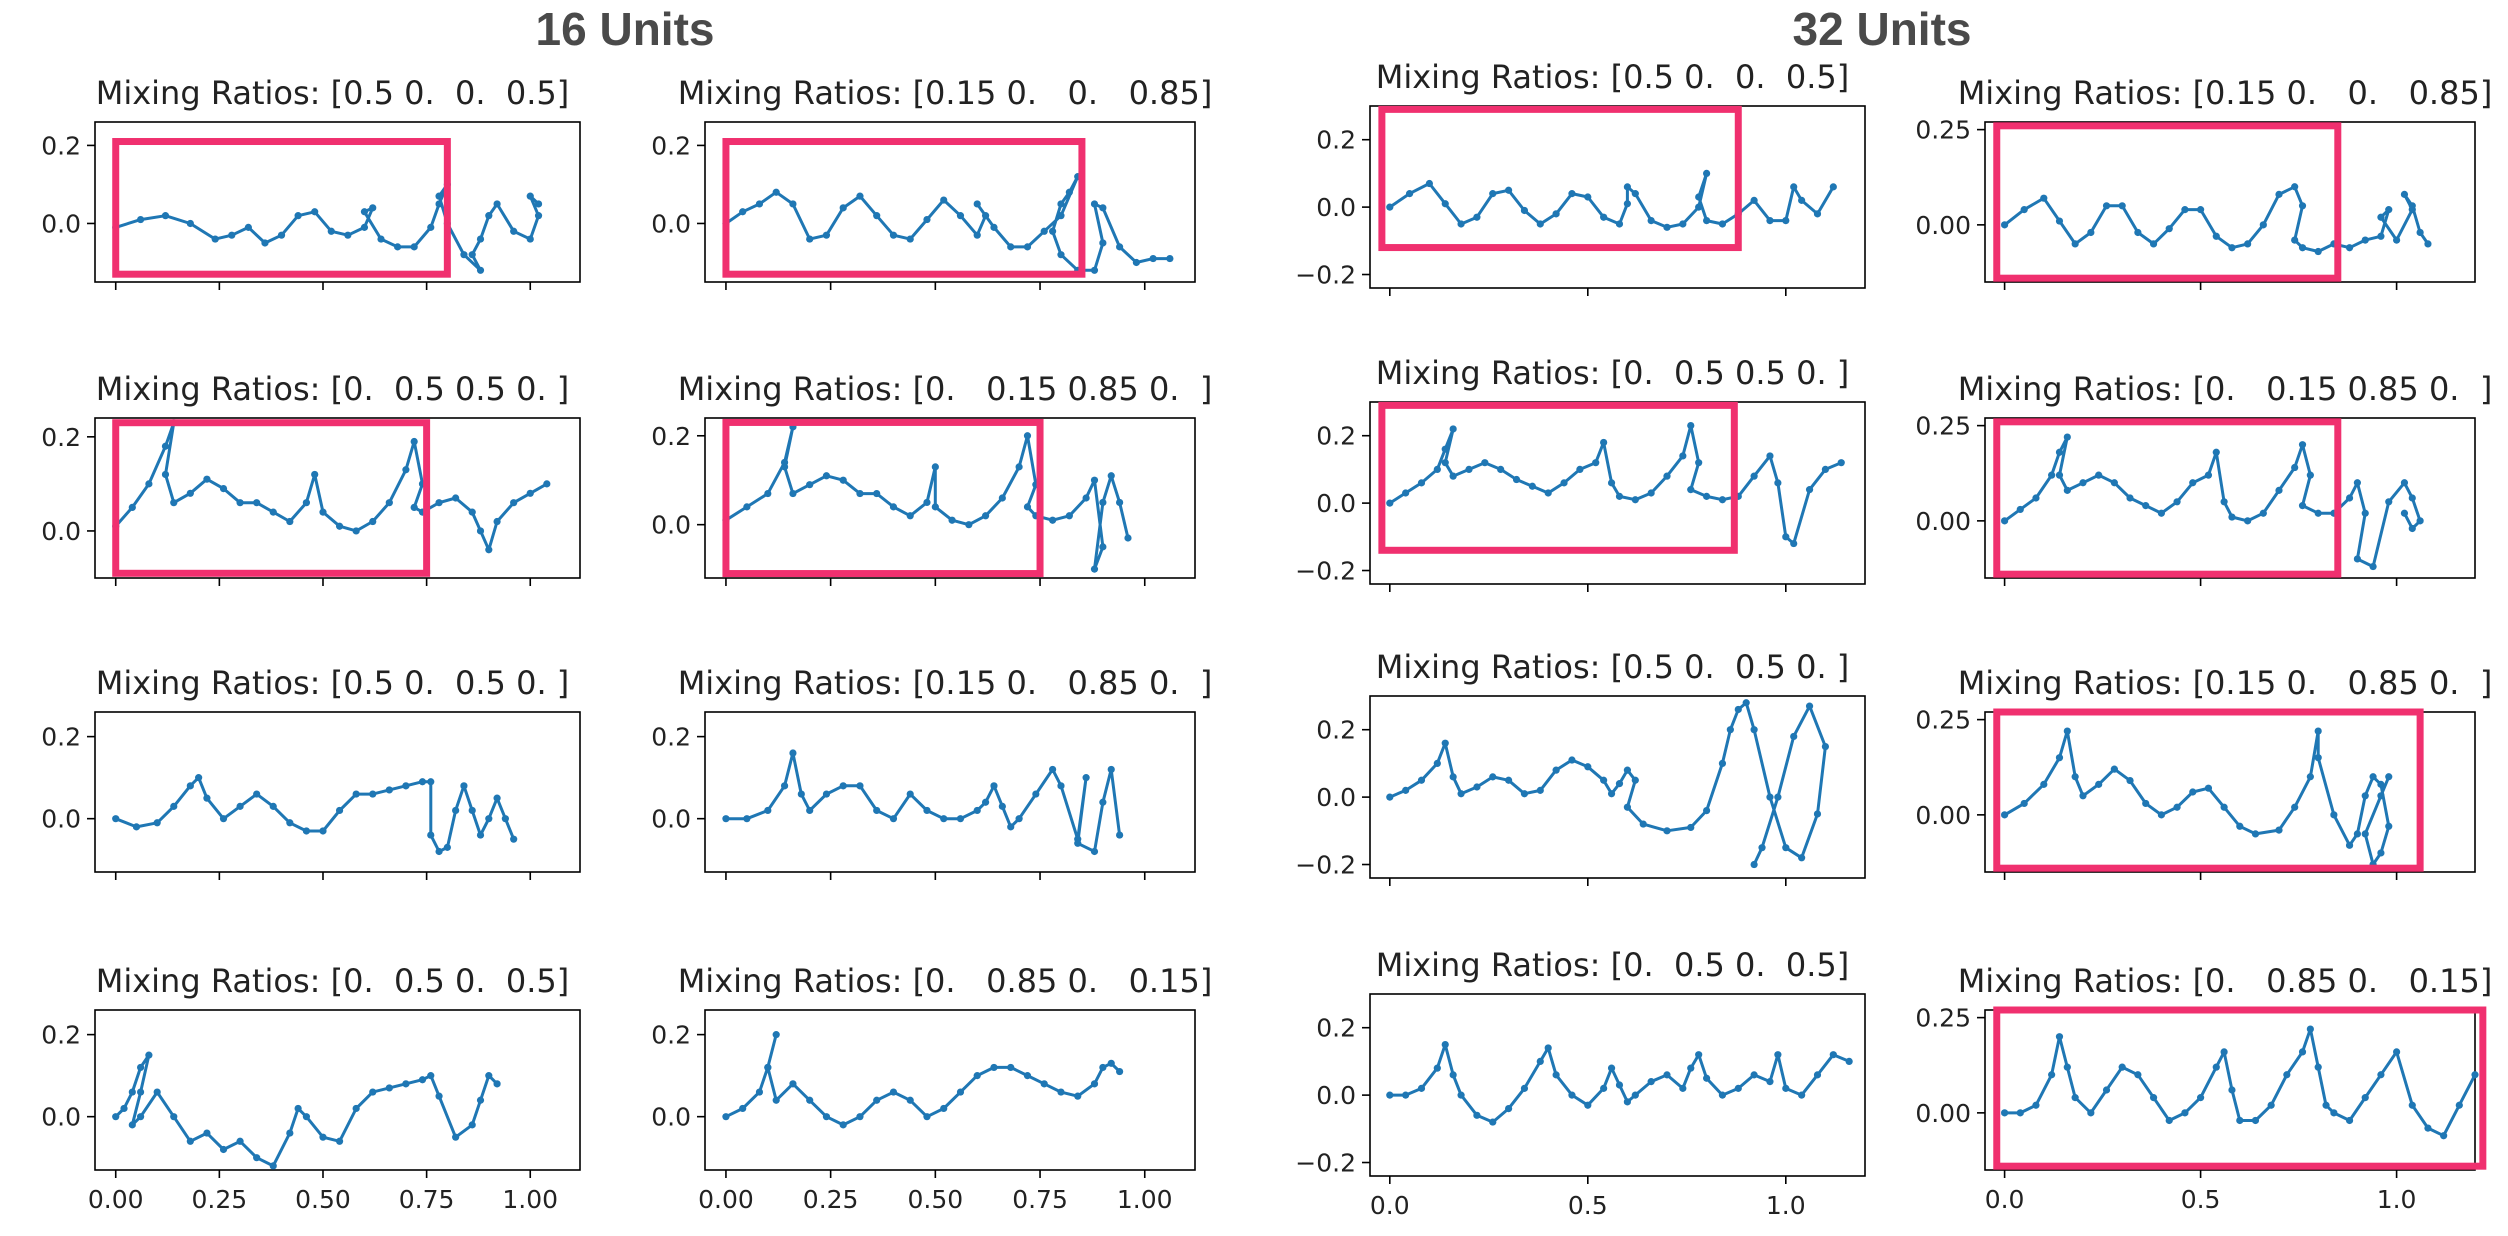  What do you see at coordinates (311, 772) in the screenshot?
I see `subplot-9: Mixing Ratios: [0.5 0. 0.5 0. ] 0.2 0.0` at bounding box center [311, 772].